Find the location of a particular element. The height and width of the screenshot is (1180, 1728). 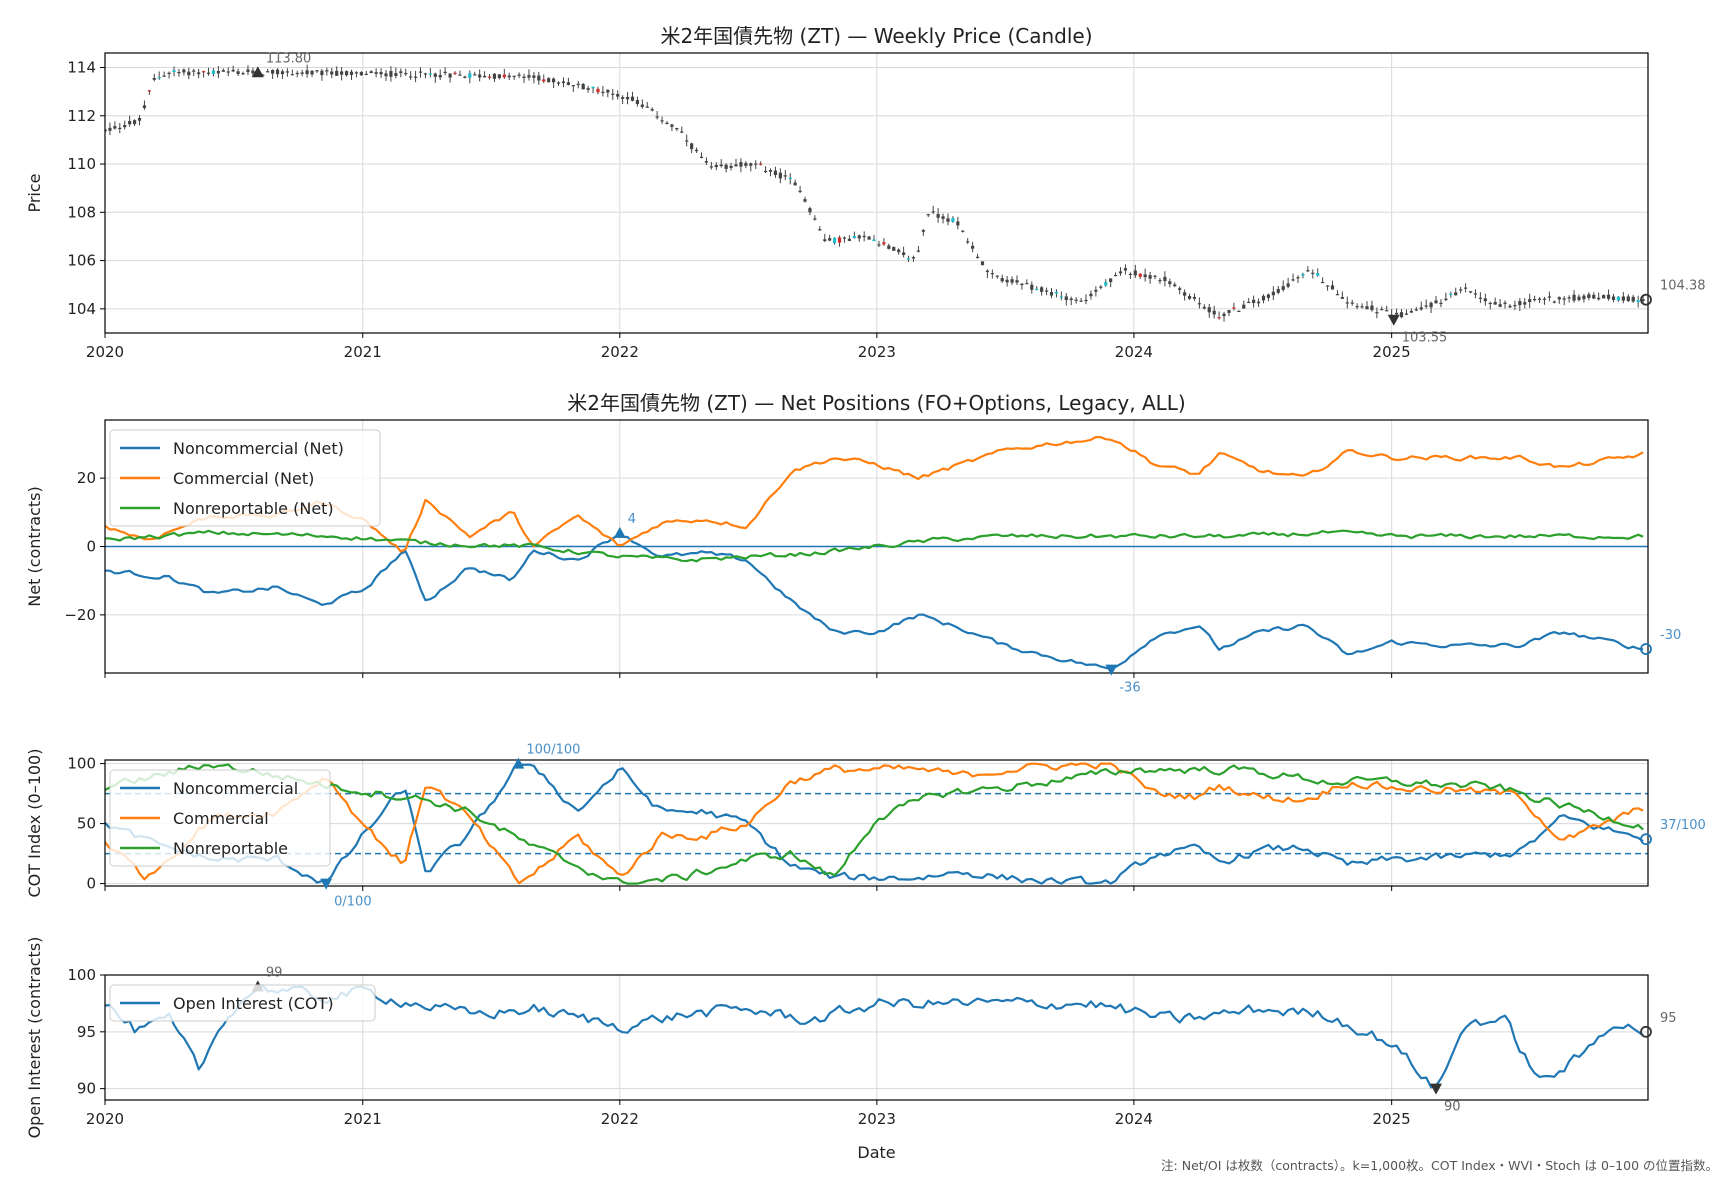

last-annotation: 37/100 is located at coordinates (1683, 825).